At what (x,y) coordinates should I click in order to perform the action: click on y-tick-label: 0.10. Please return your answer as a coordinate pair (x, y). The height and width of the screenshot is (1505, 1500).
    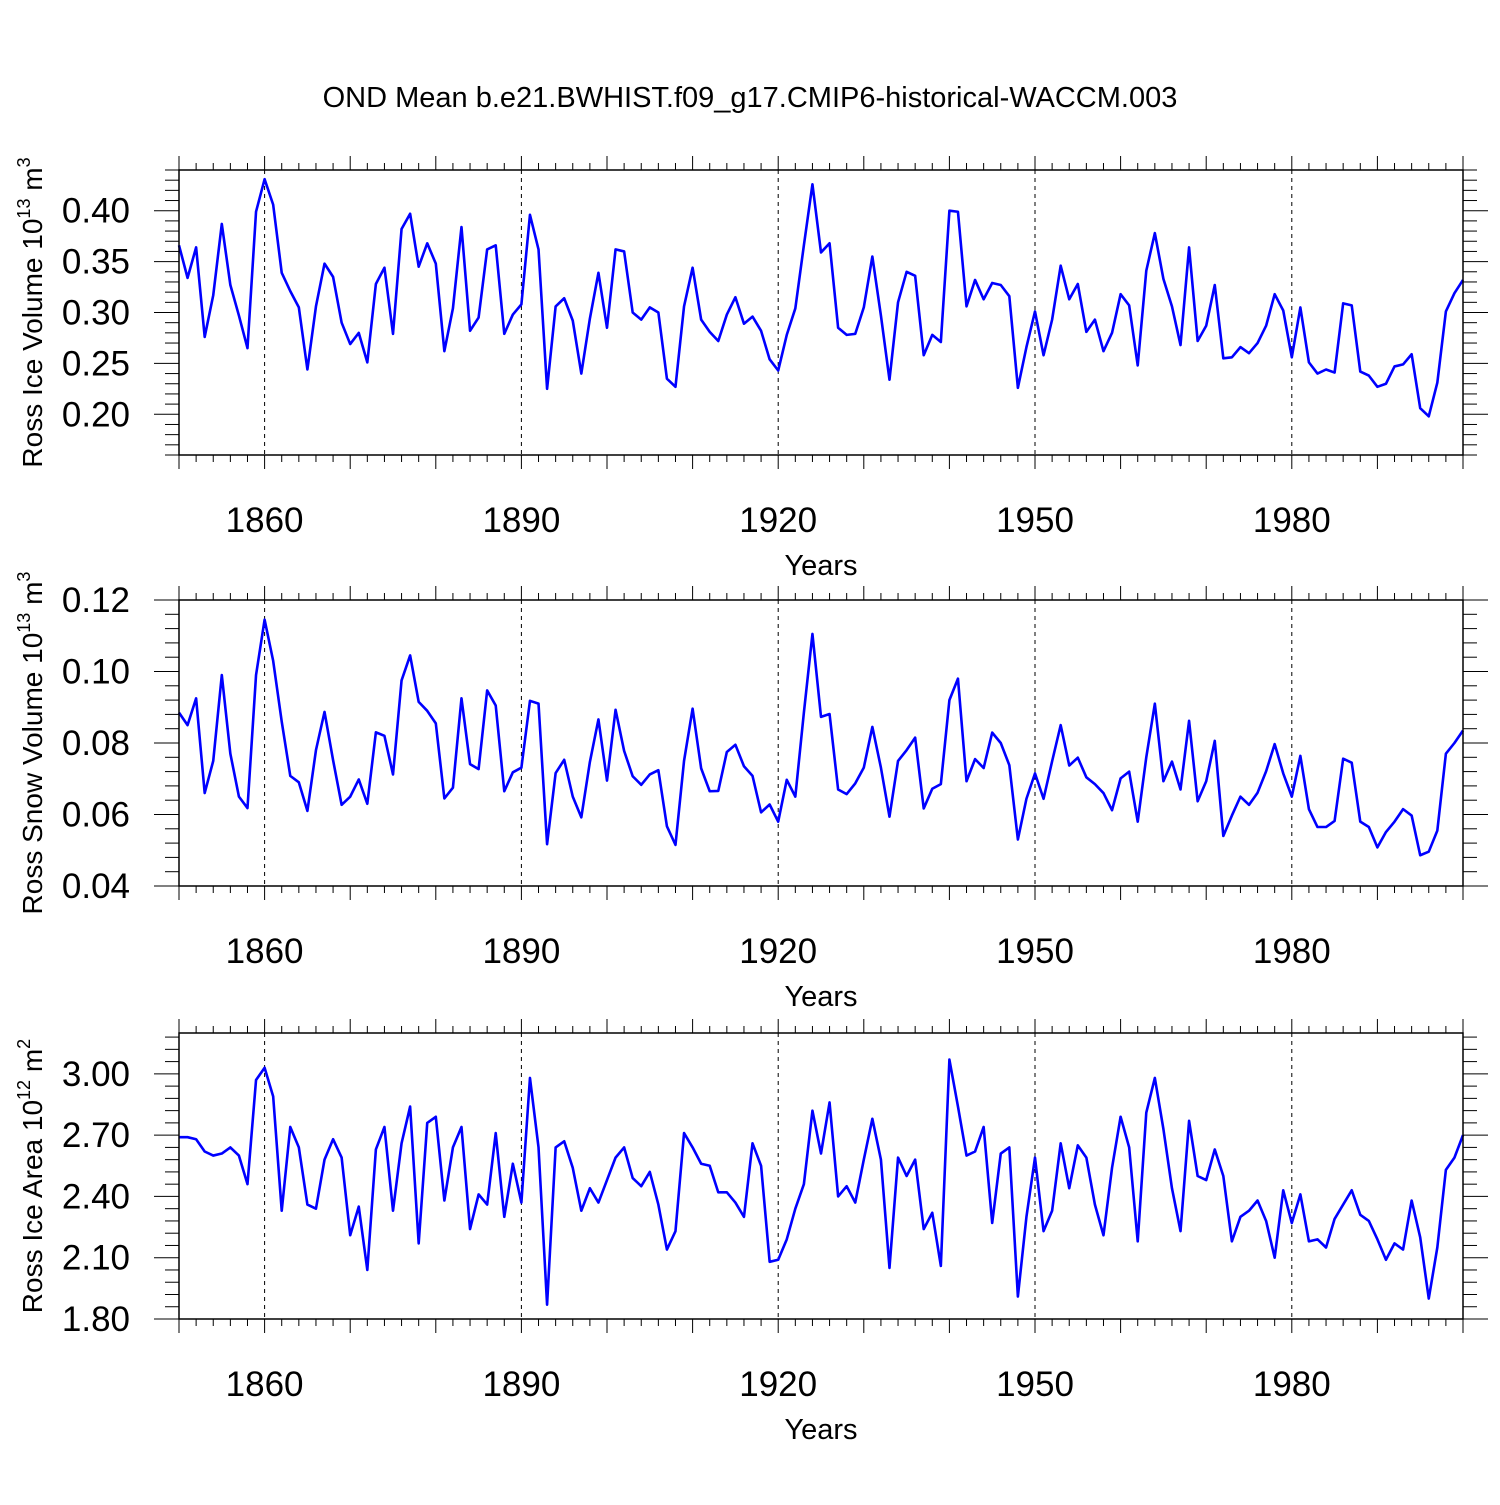
    Looking at the image, I should click on (96, 672).